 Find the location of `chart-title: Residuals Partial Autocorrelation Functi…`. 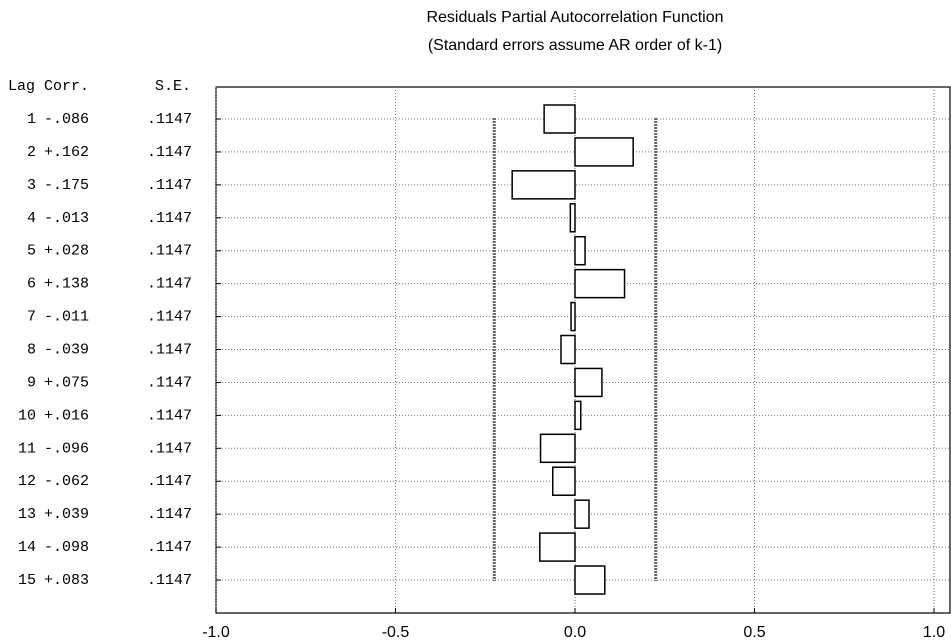

chart-title: Residuals Partial Autocorrelation Functi… is located at coordinates (574, 17).